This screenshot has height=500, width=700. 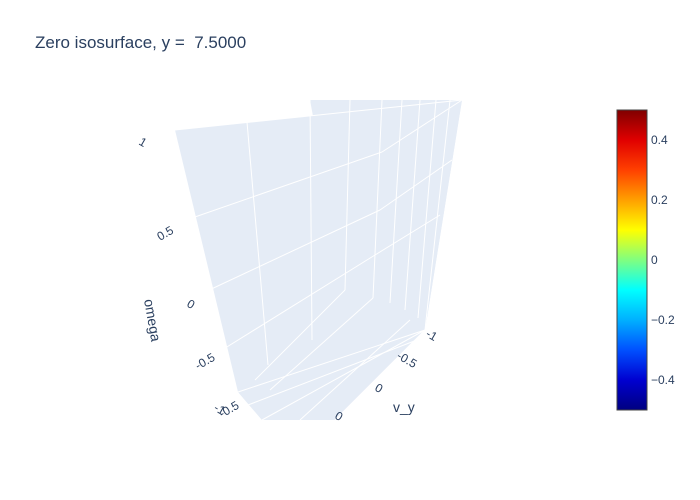 I want to click on z-tick: -0.5, so click(x=205, y=361).